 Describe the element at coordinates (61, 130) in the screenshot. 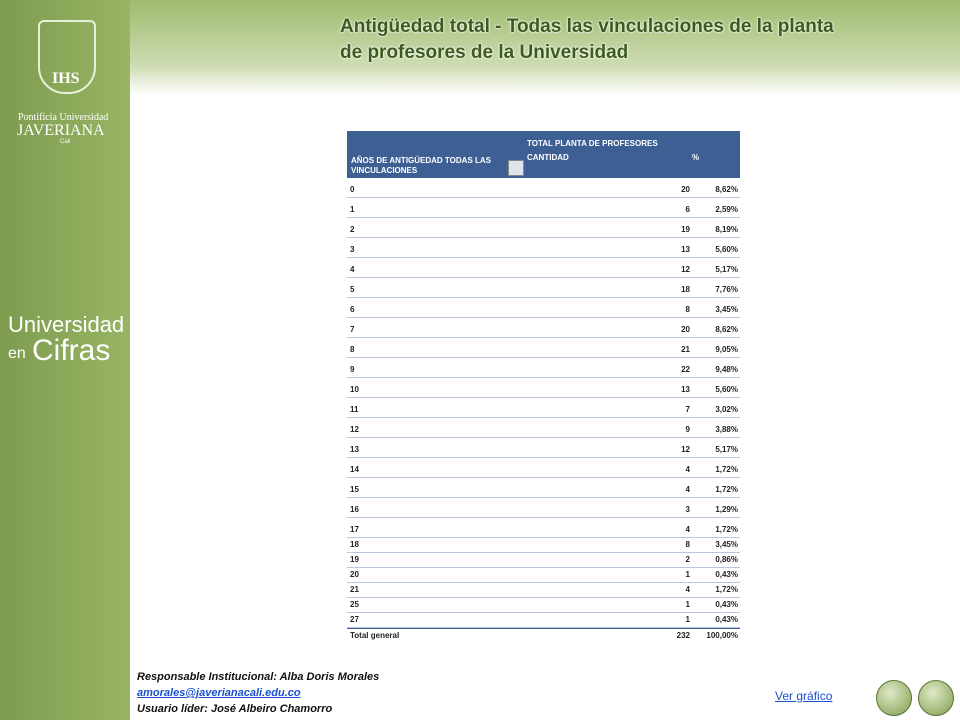

I see `logo-text: JAVERIANA` at that location.